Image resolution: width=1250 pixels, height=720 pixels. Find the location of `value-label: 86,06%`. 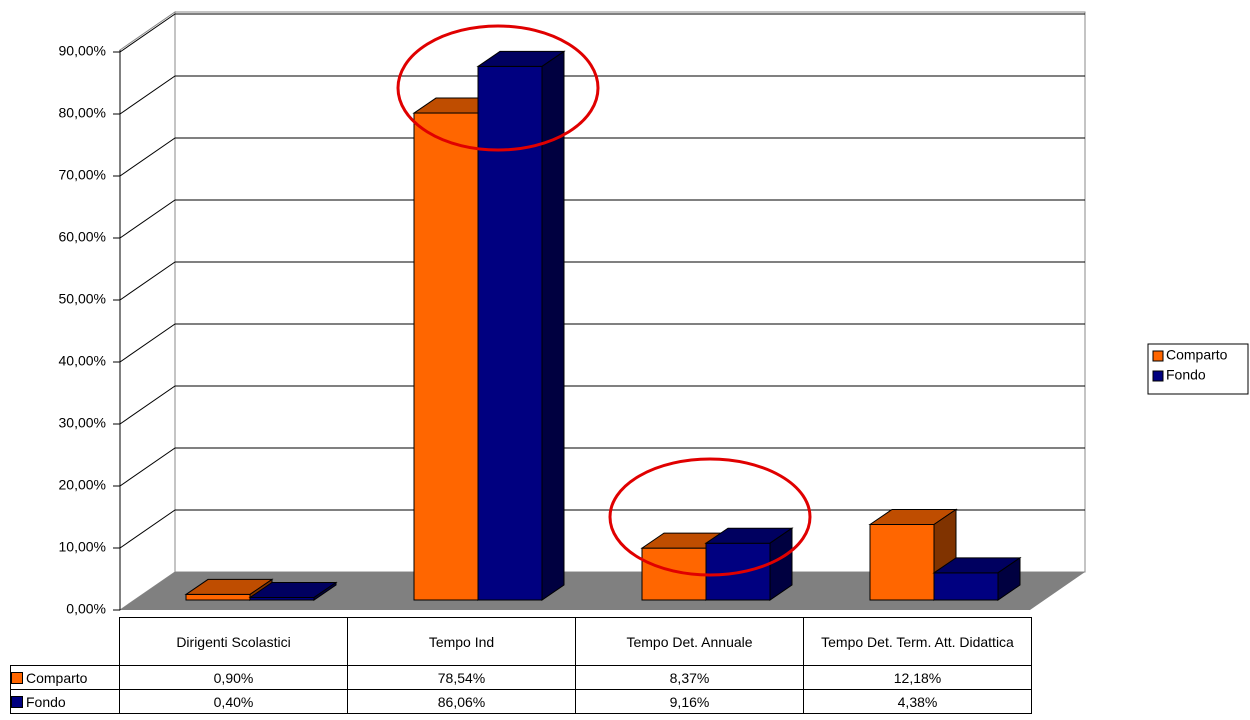

value-label: 86,06% is located at coordinates (461, 701).